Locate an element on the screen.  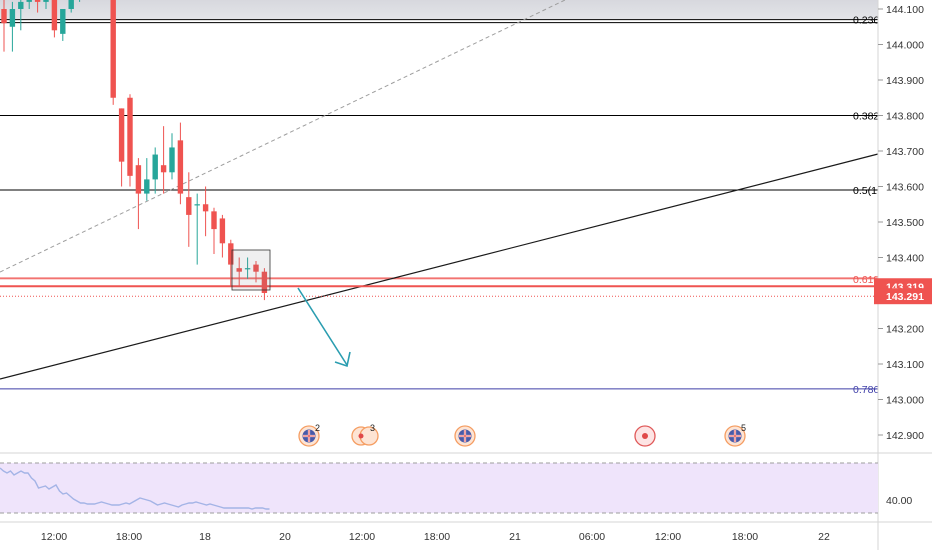
alert-event is located at coordinates (645, 436).